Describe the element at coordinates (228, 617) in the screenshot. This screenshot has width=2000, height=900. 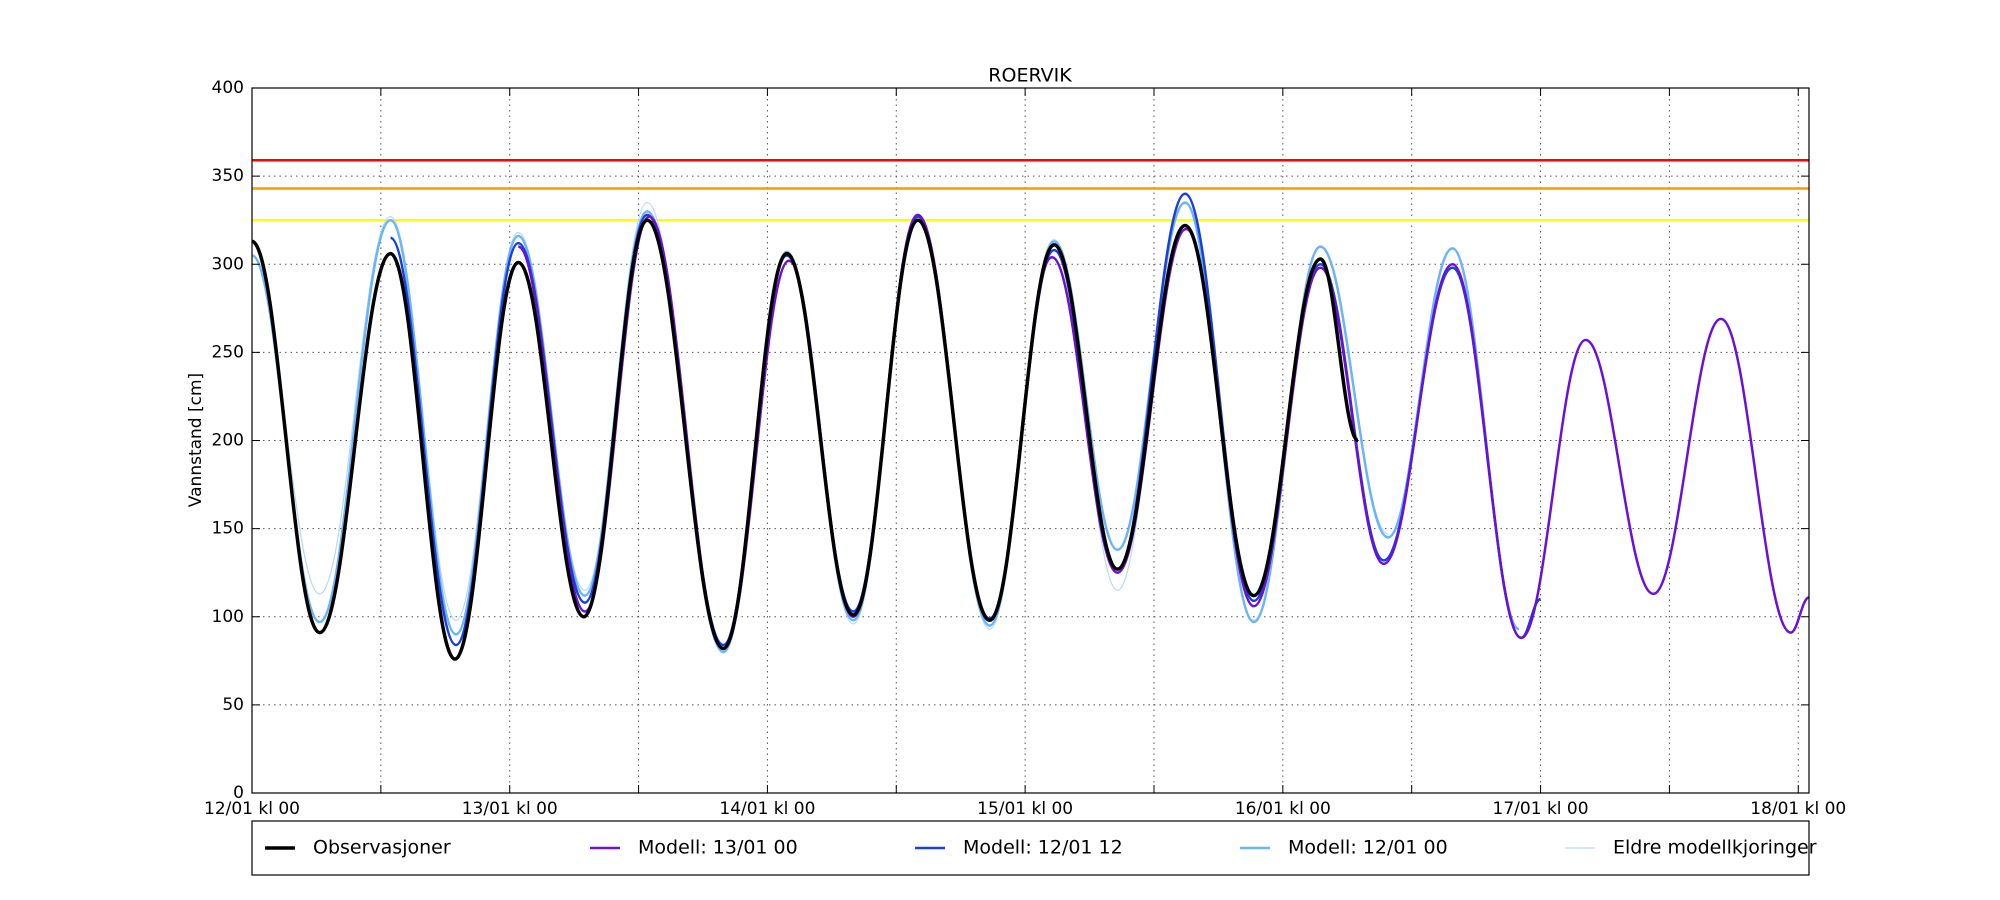
I see `y-tick-label: 100` at that location.